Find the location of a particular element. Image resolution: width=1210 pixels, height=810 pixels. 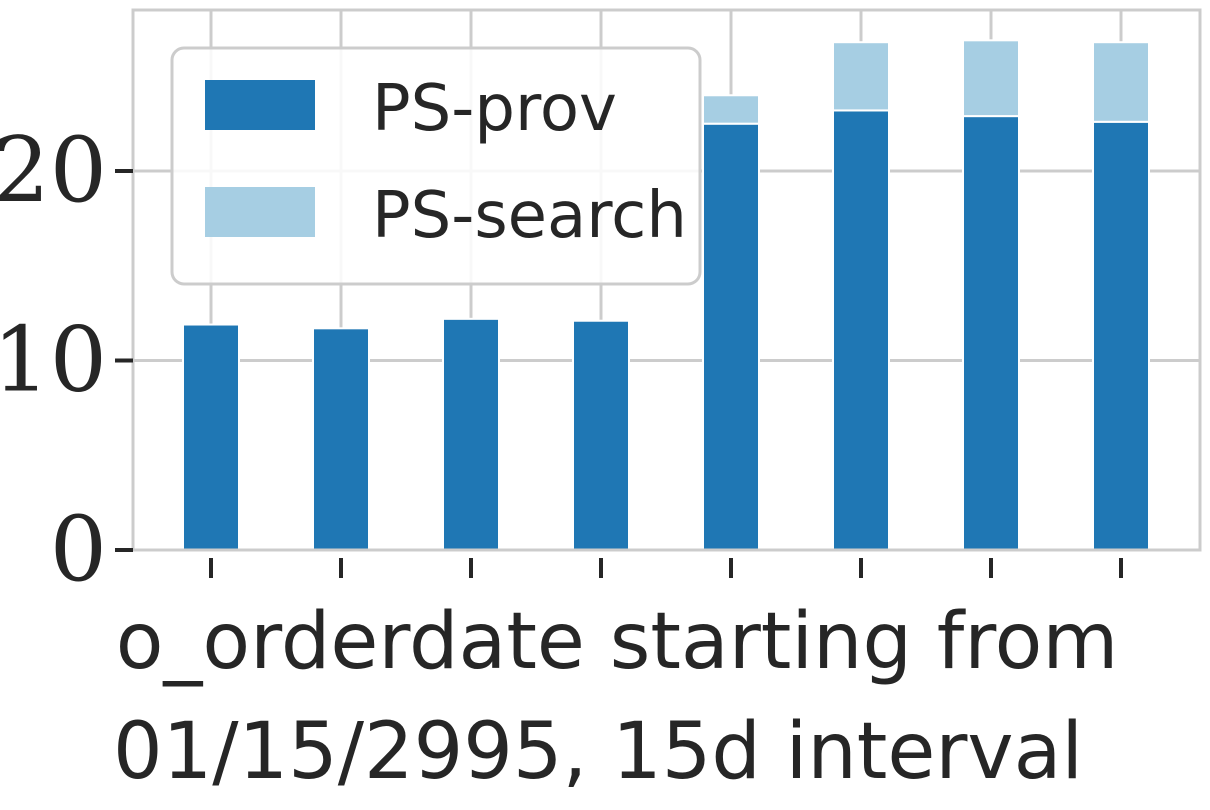

x-axis-label-line-1: o_orderdate starting from is located at coordinates (617, 642).